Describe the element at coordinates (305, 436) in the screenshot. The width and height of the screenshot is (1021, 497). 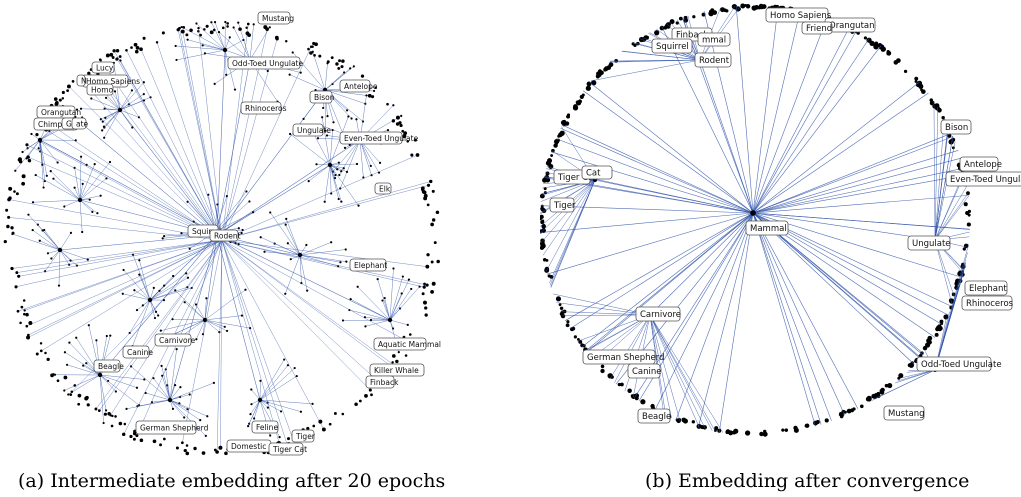
I see `label-text: Tiger` at that location.